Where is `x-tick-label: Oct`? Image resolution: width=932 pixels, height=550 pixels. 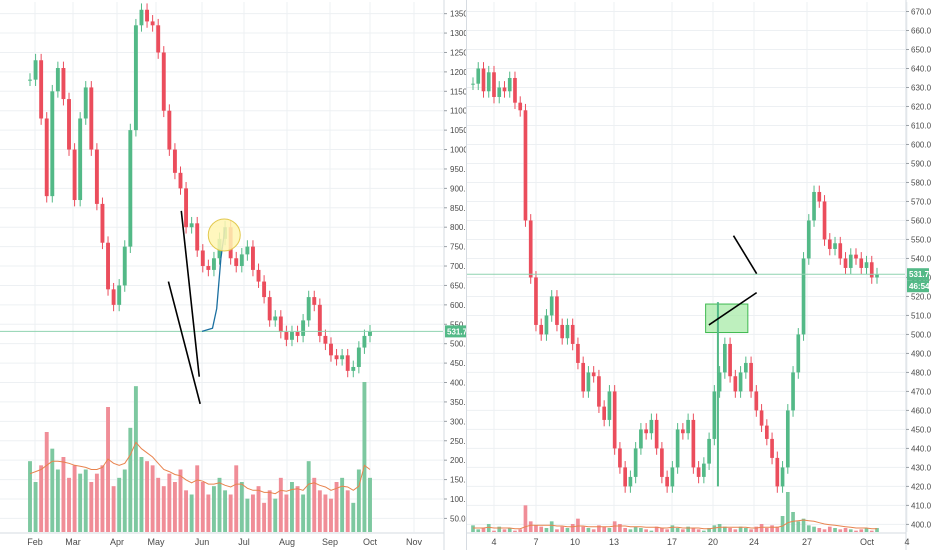 x-tick-label: Oct is located at coordinates (867, 542).